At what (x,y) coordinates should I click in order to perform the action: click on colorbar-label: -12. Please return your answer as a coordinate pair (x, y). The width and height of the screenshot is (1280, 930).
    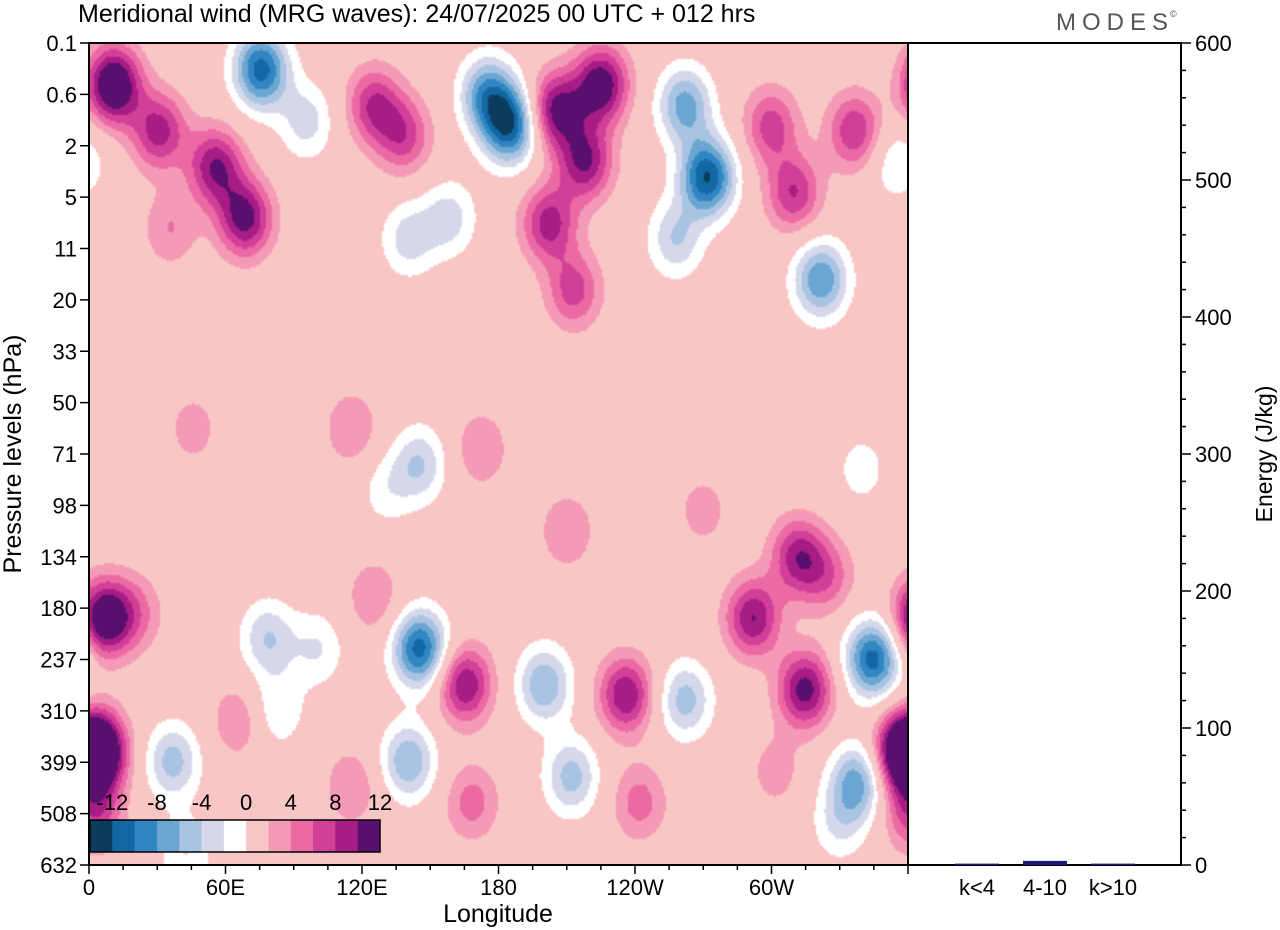
    Looking at the image, I should click on (112, 802).